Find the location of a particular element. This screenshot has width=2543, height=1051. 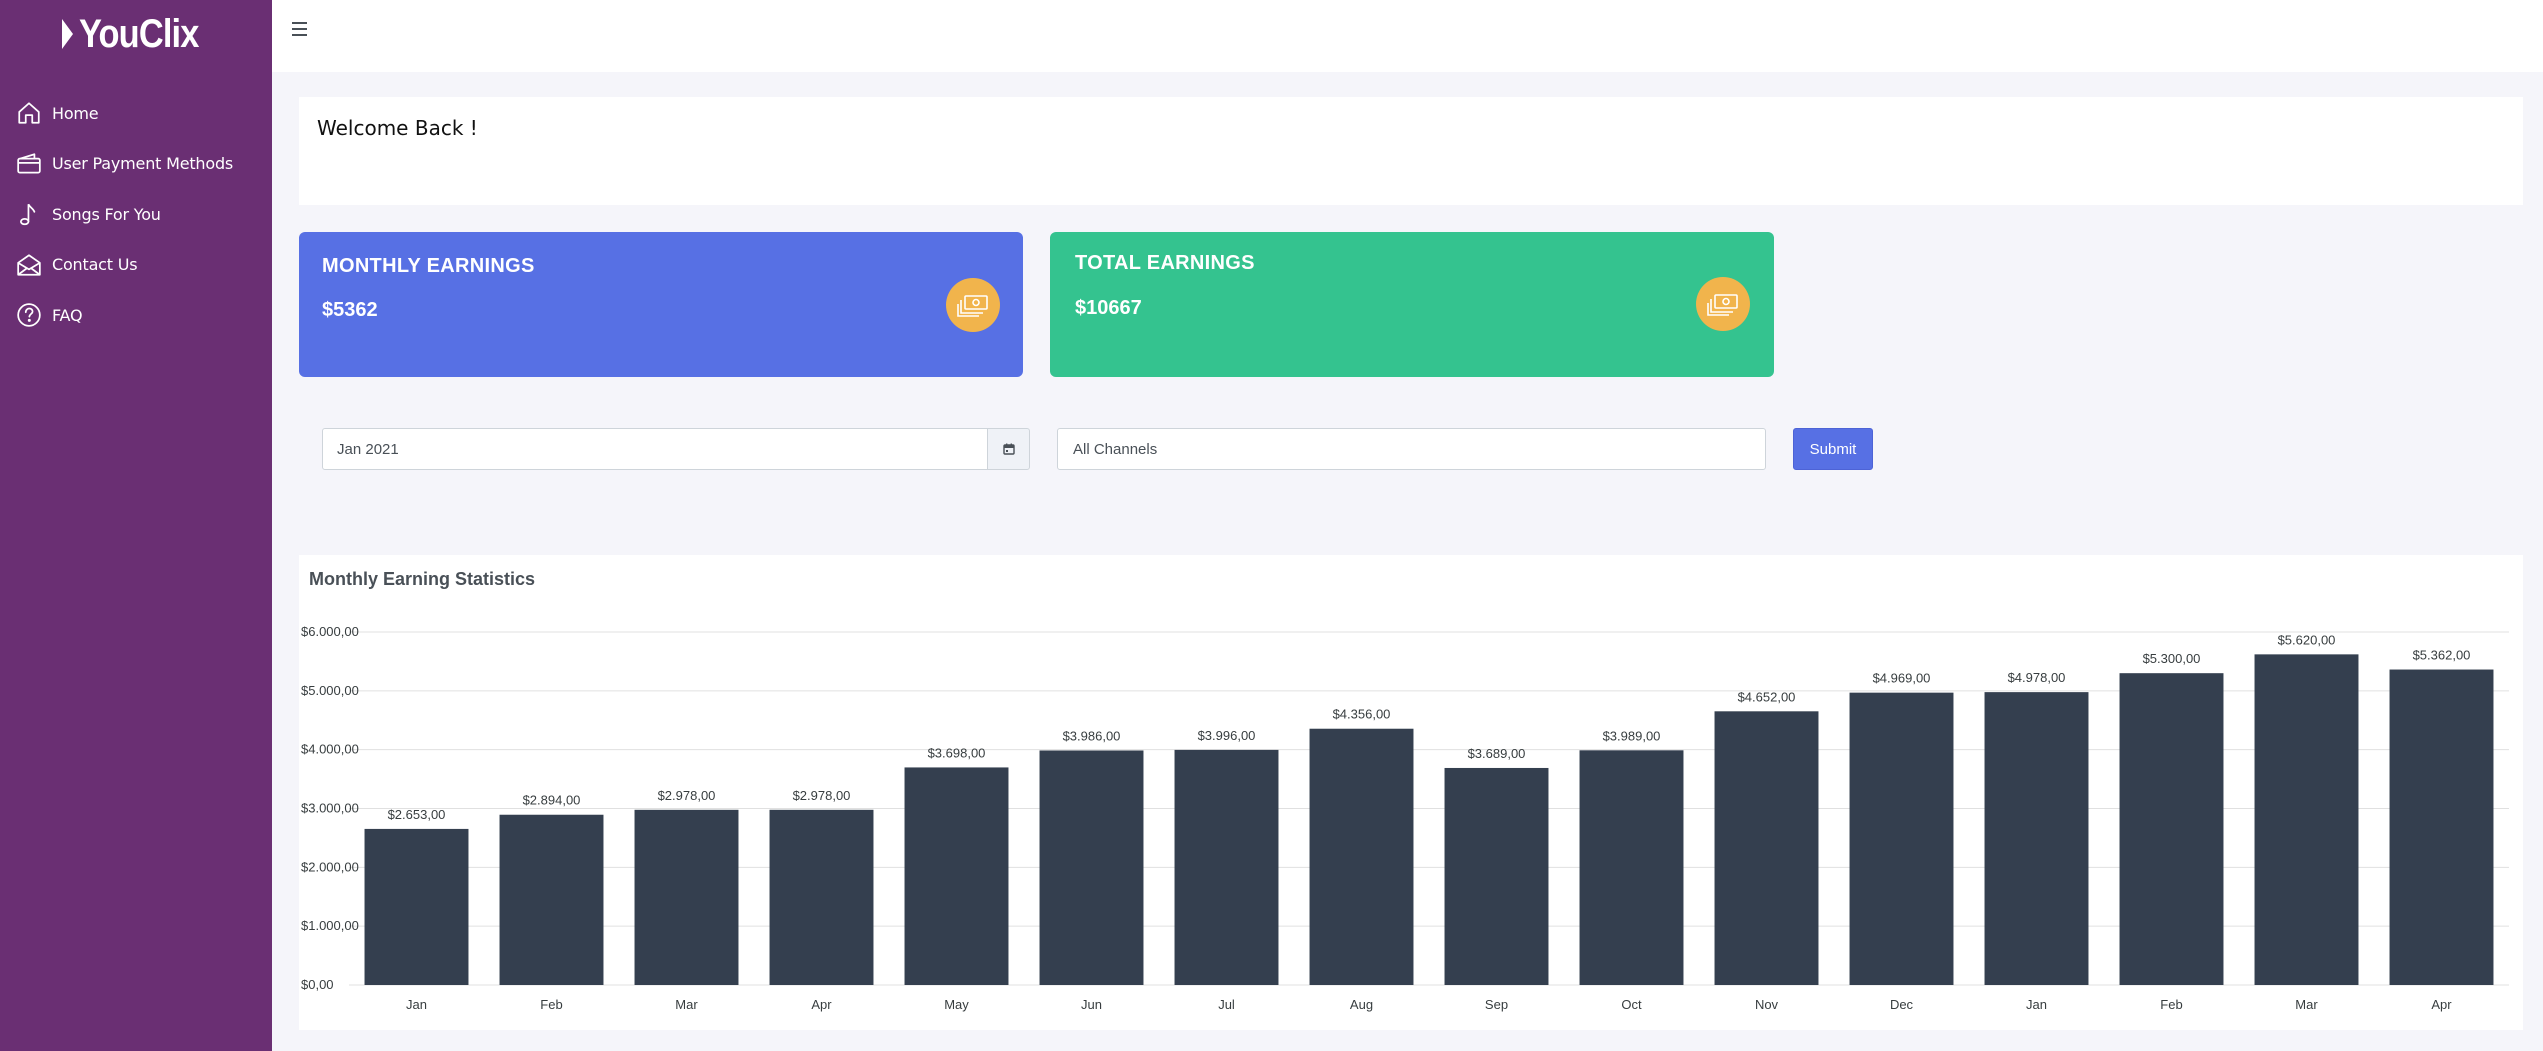

calendar-icon is located at coordinates (1008, 449).